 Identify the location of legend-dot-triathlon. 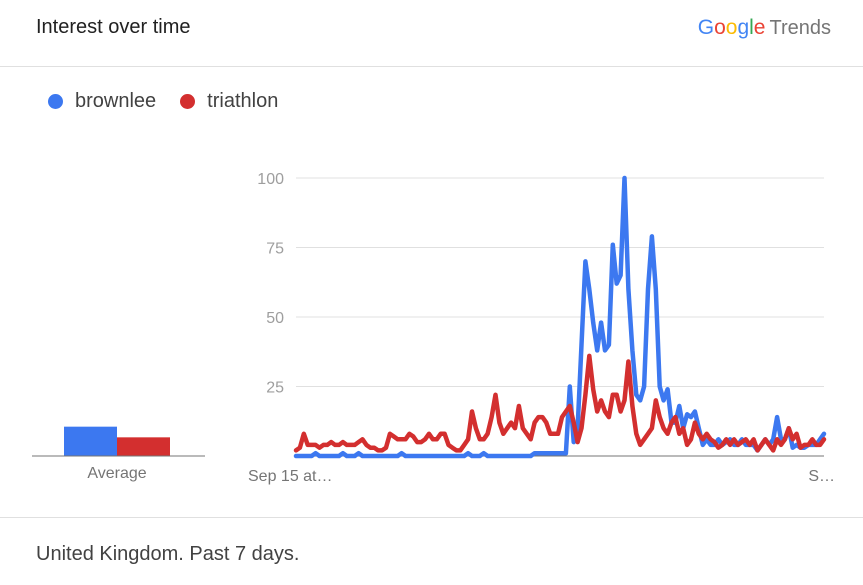
(188, 101).